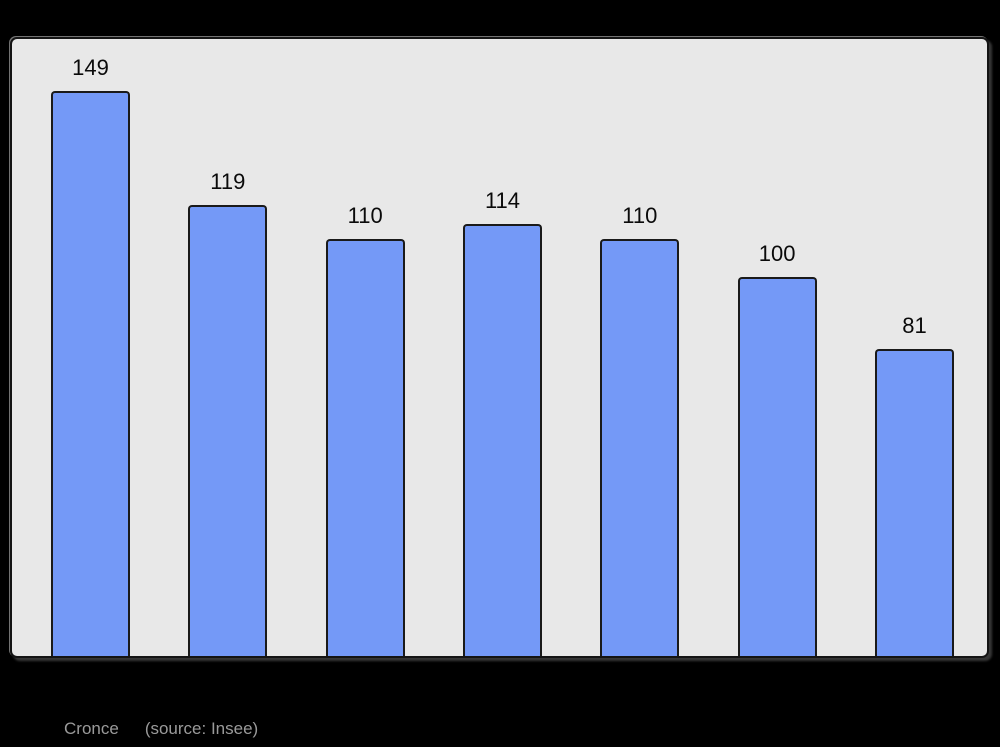 This screenshot has width=1000, height=747. I want to click on bar-value-label: 119, so click(228, 181).